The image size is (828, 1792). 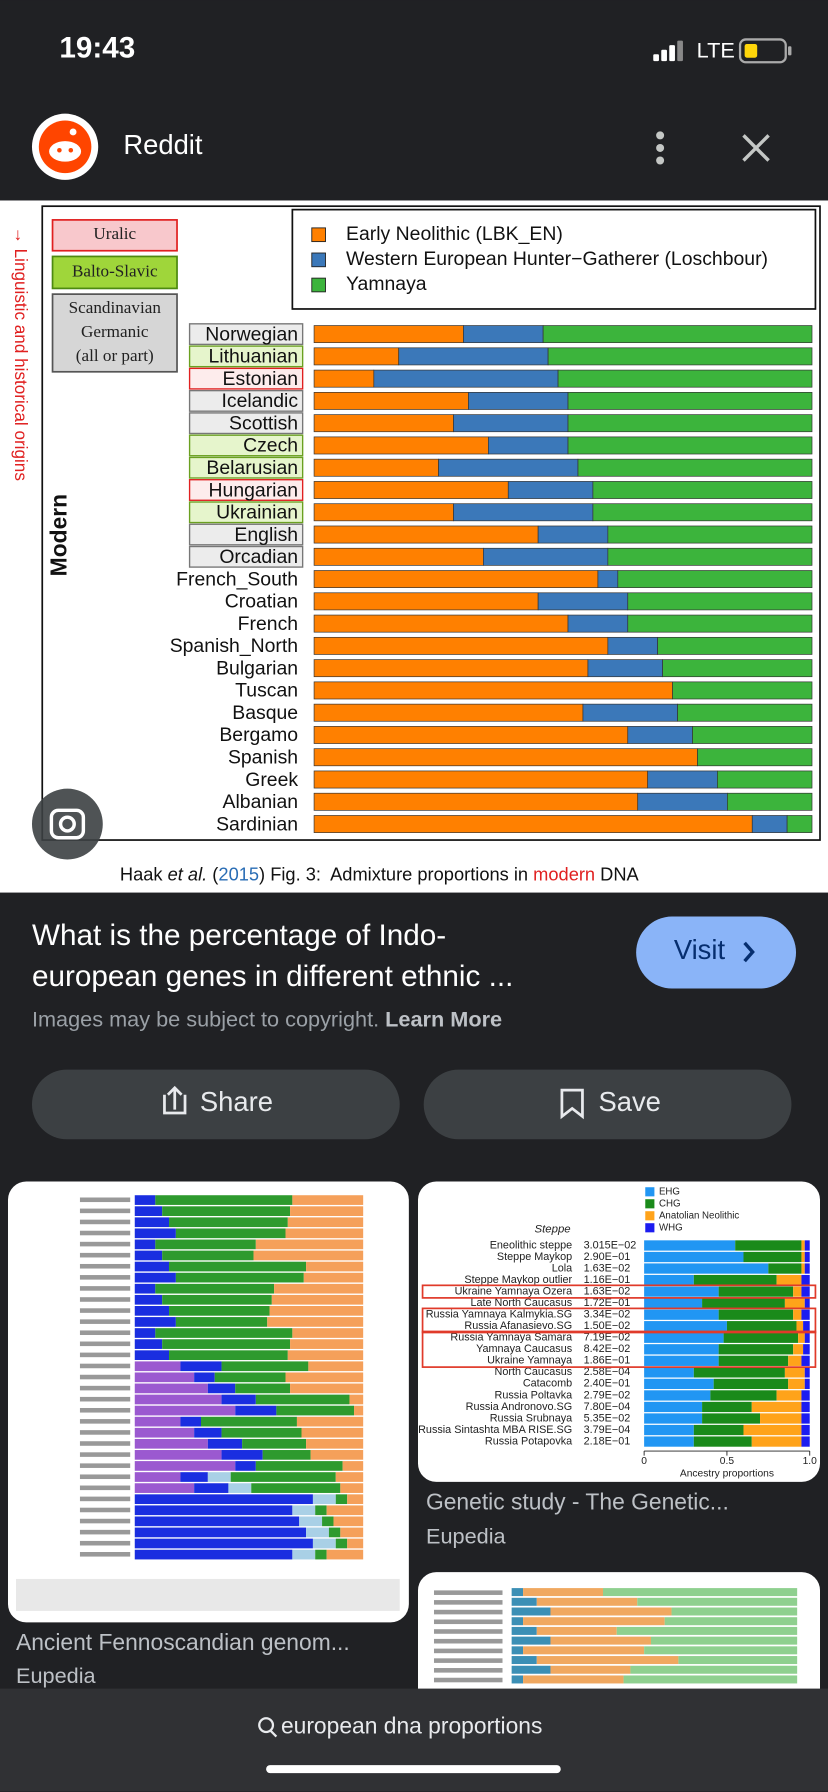 What do you see at coordinates (529, 1441) in the screenshot?
I see `row-name: Russia Potapovka` at bounding box center [529, 1441].